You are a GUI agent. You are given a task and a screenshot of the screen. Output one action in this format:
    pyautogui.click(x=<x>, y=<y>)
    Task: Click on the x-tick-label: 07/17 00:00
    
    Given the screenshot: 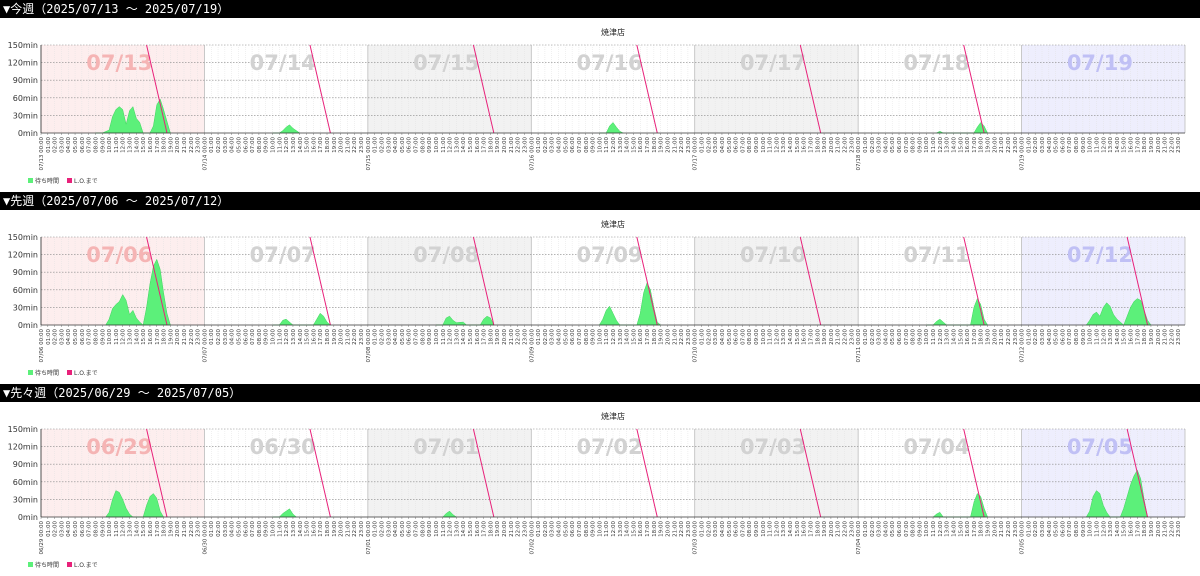 What is the action you would take?
    pyautogui.click(x=696, y=154)
    